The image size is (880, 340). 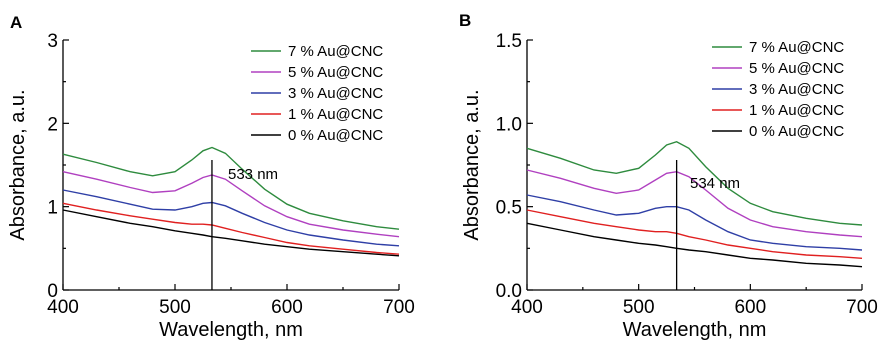 What do you see at coordinates (715, 183) in the screenshot?
I see `peak-annotation: 534 nm` at bounding box center [715, 183].